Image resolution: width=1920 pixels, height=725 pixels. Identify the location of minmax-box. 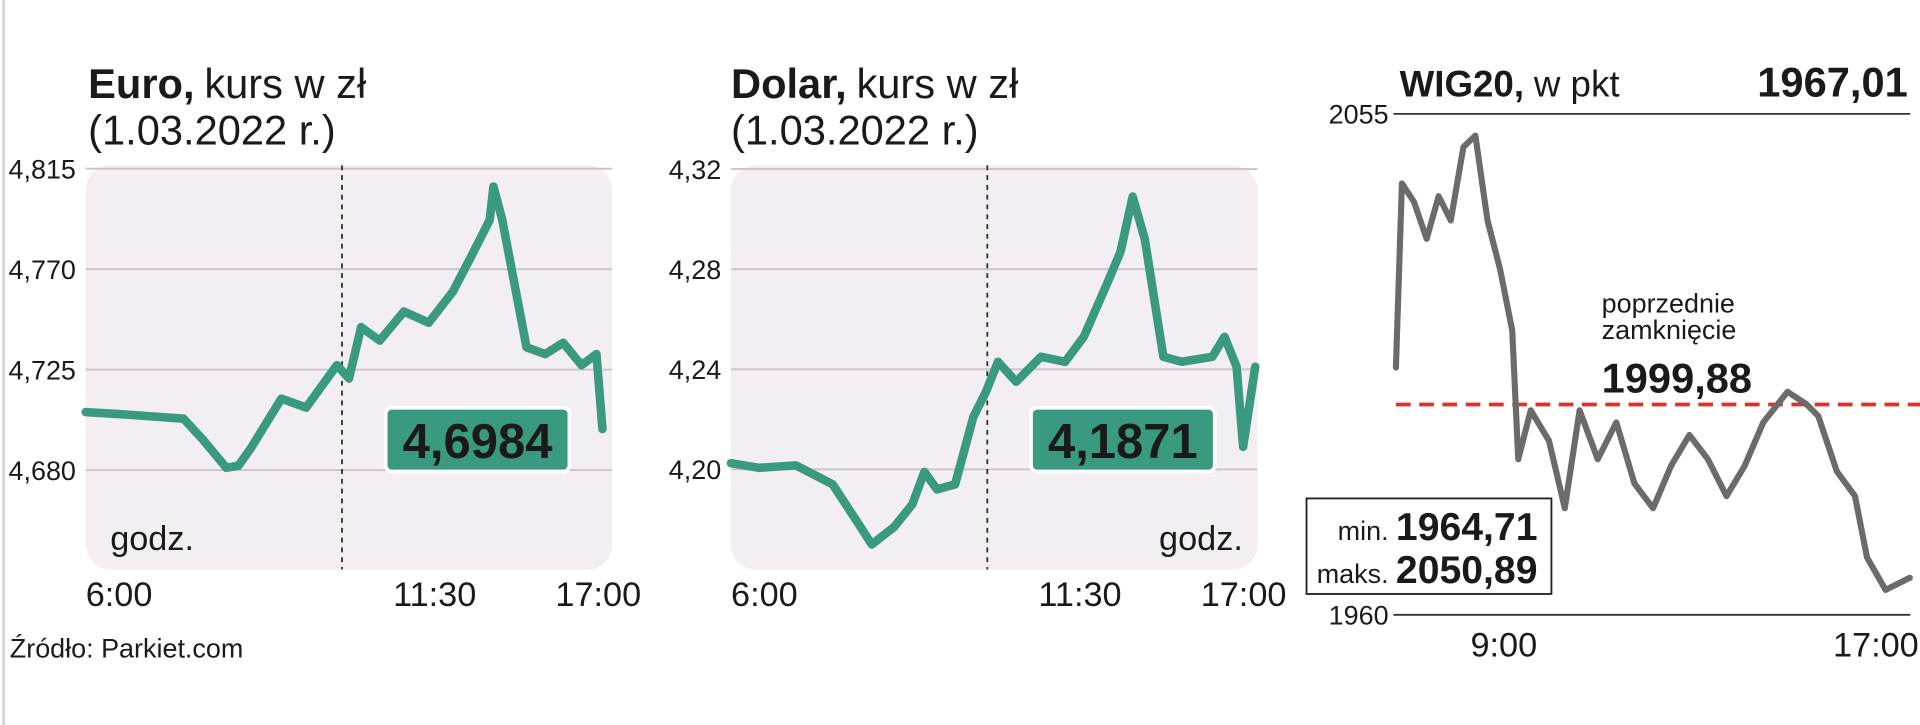
(1429, 546).